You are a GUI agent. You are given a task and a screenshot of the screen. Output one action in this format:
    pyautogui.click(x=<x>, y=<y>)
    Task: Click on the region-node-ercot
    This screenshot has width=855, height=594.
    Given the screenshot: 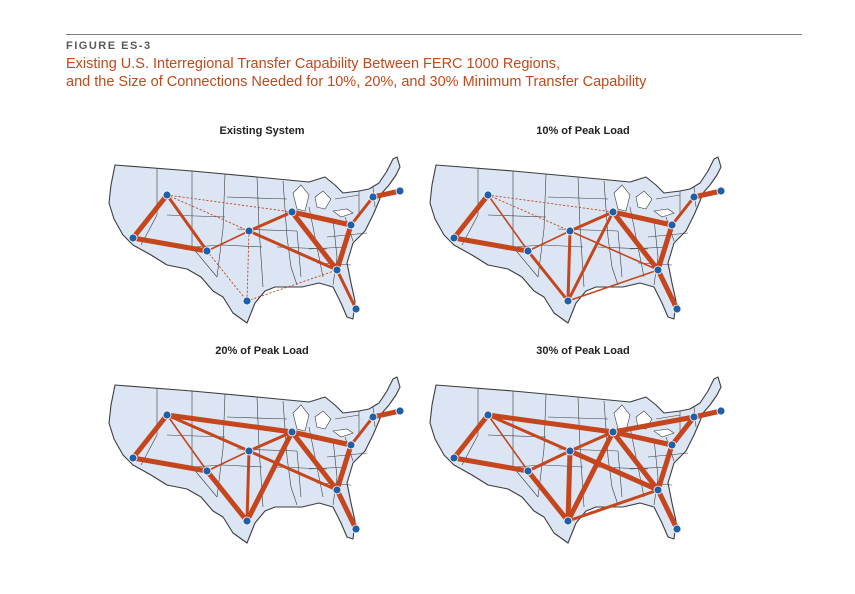 What is the action you would take?
    pyautogui.click(x=247, y=521)
    